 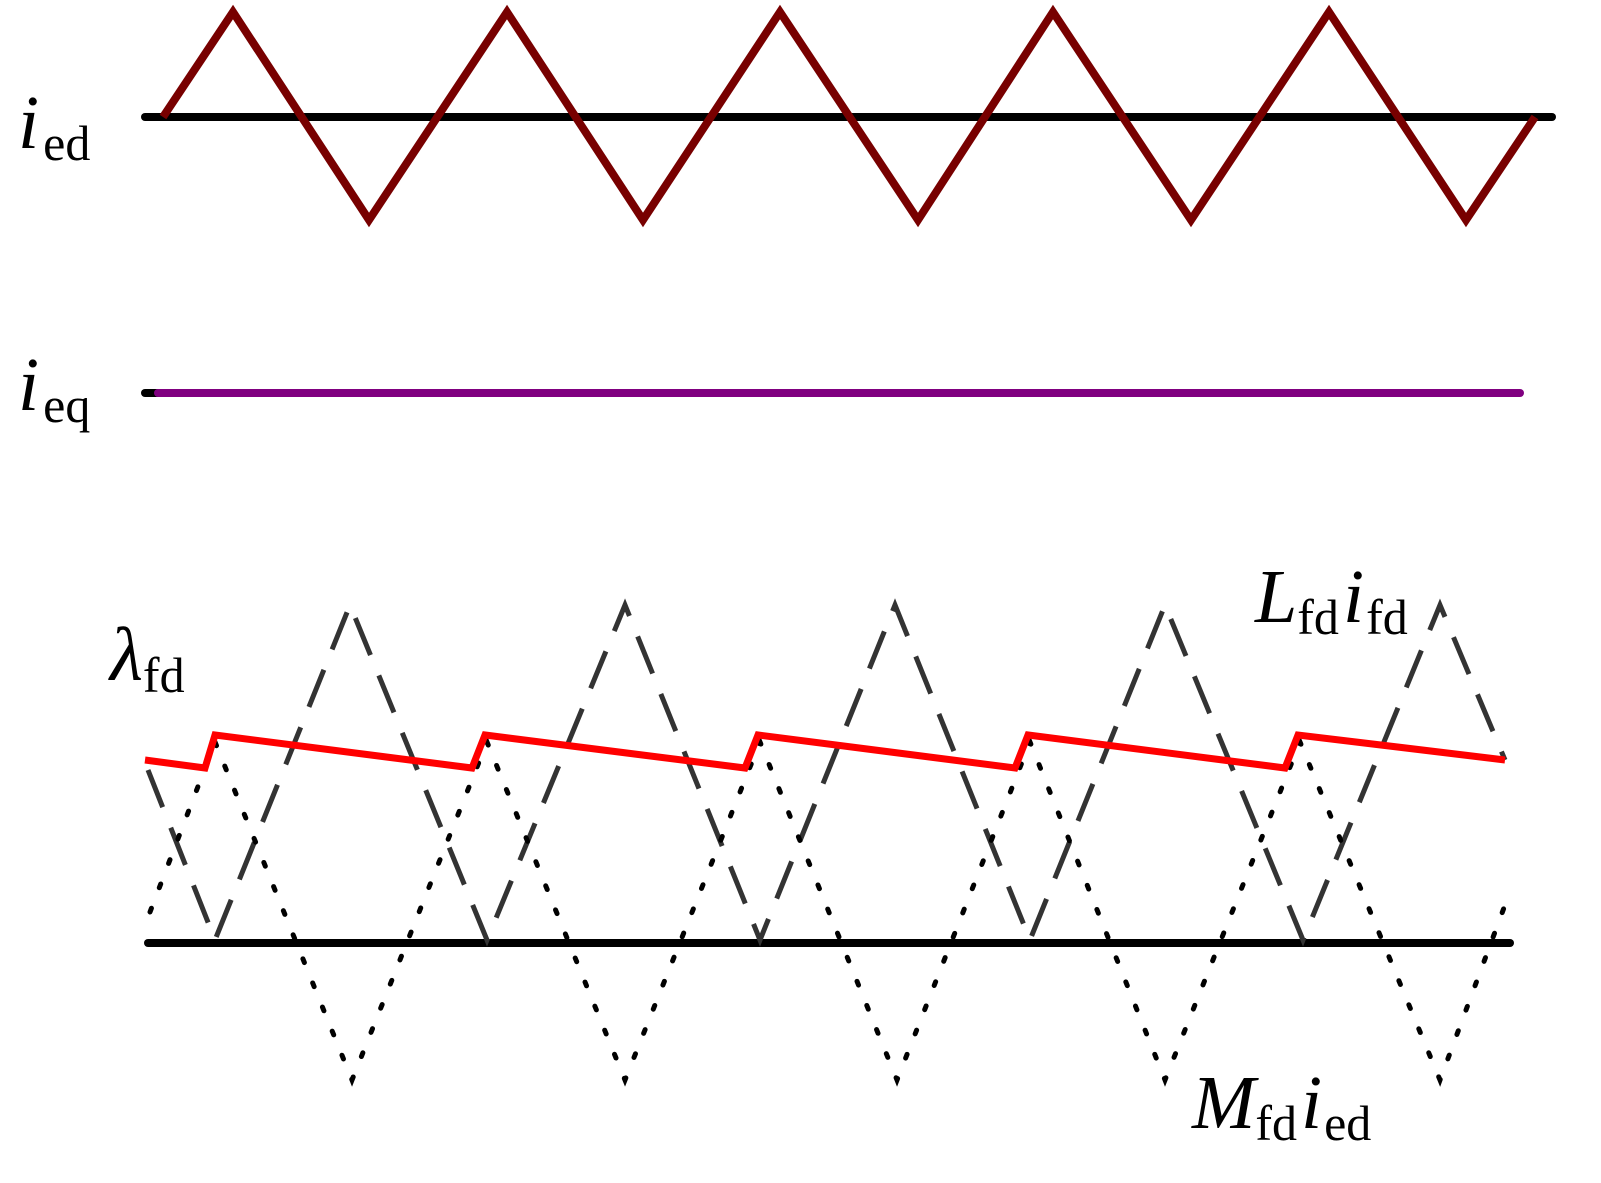 I want to click on label-ieq: ieq, so click(x=54, y=388).